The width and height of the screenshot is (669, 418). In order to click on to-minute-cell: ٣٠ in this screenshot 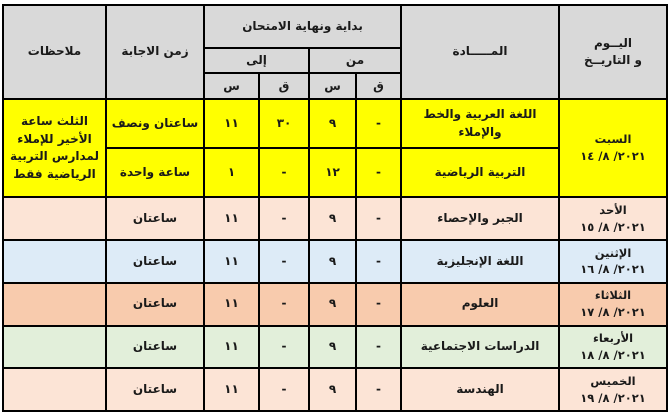, I will do `click(284, 124)`.